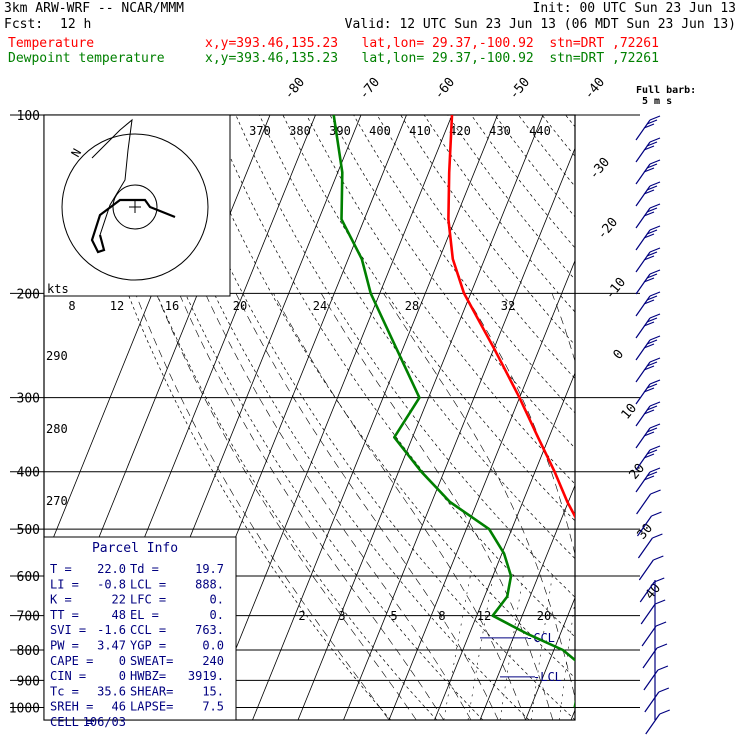 The height and width of the screenshot is (740, 740). I want to click on parcel-info-cell: LFC =, so click(148, 600).